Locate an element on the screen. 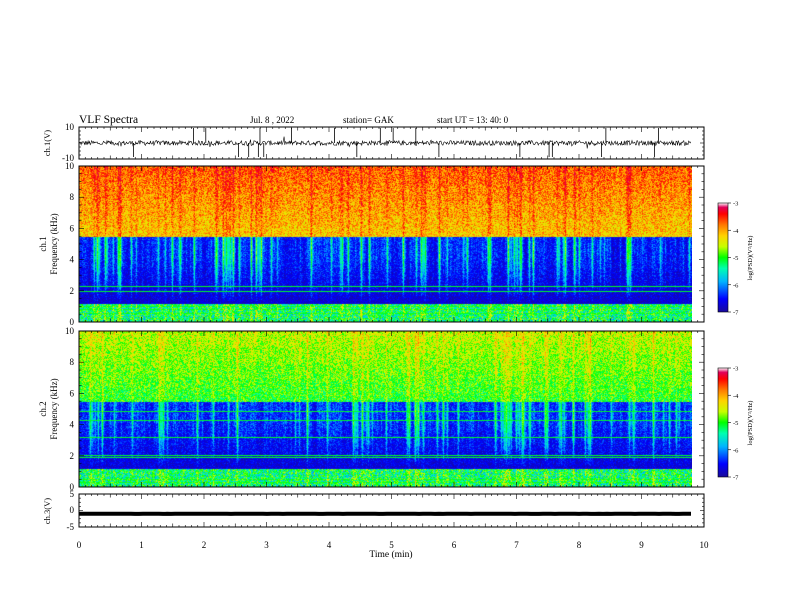  x-tick-label: 2 is located at coordinates (204, 545).